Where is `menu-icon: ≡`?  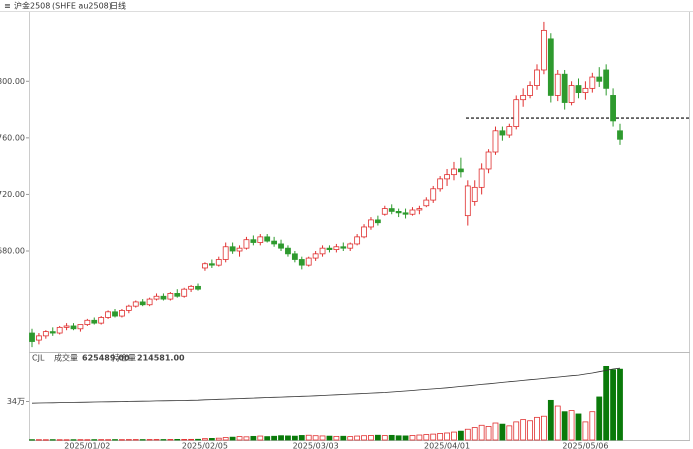
menu-icon: ≡ is located at coordinates (7, 6).